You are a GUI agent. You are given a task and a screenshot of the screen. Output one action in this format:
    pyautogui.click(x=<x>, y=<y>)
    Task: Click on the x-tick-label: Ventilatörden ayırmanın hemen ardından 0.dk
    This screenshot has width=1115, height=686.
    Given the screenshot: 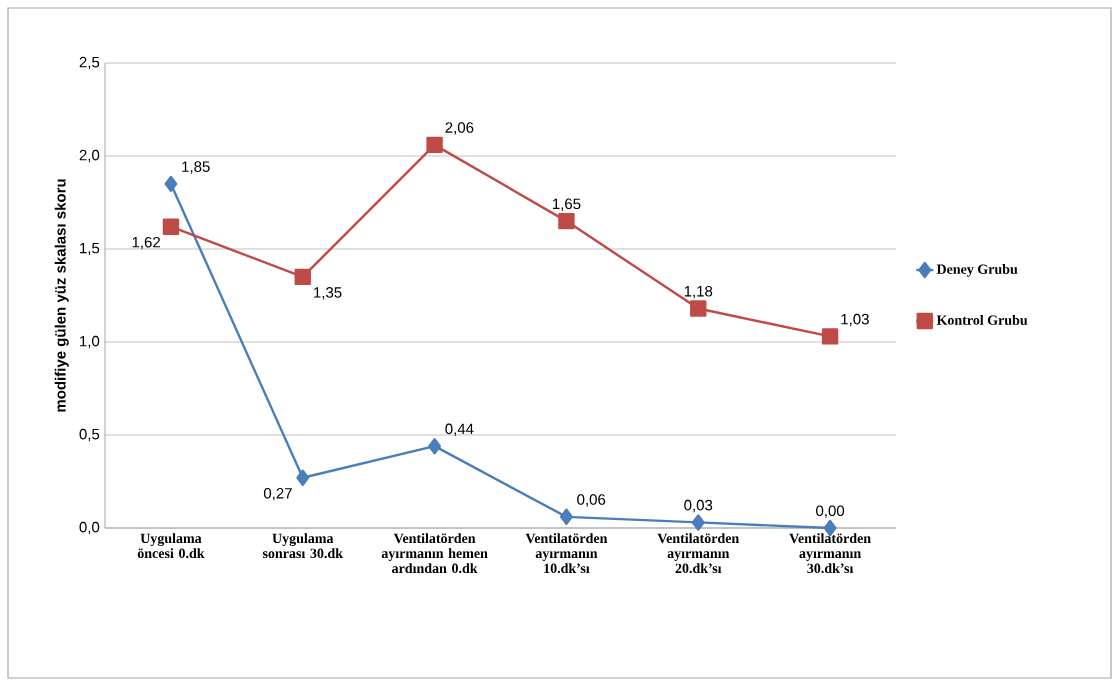 What is the action you would take?
    pyautogui.click(x=434, y=553)
    